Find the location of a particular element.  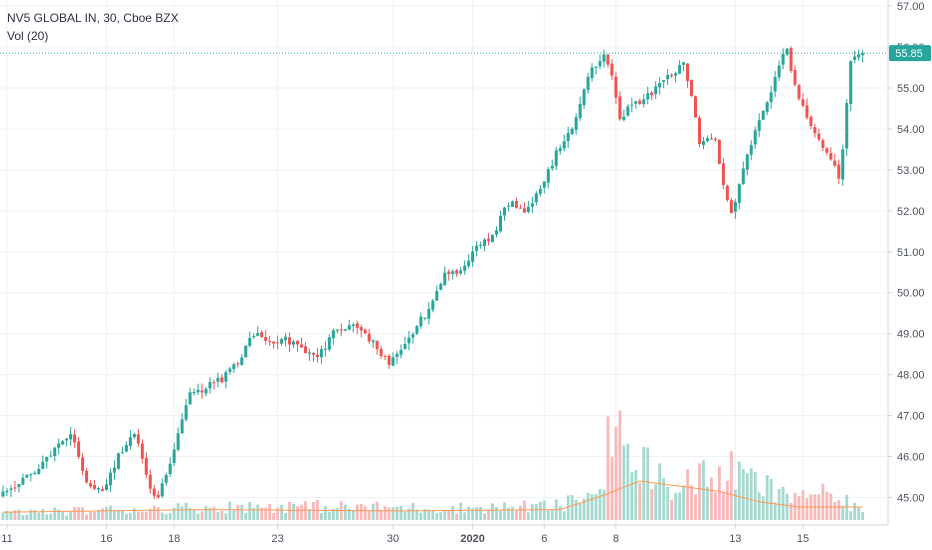

time-axis-tick-label: 13 is located at coordinates (735, 539).